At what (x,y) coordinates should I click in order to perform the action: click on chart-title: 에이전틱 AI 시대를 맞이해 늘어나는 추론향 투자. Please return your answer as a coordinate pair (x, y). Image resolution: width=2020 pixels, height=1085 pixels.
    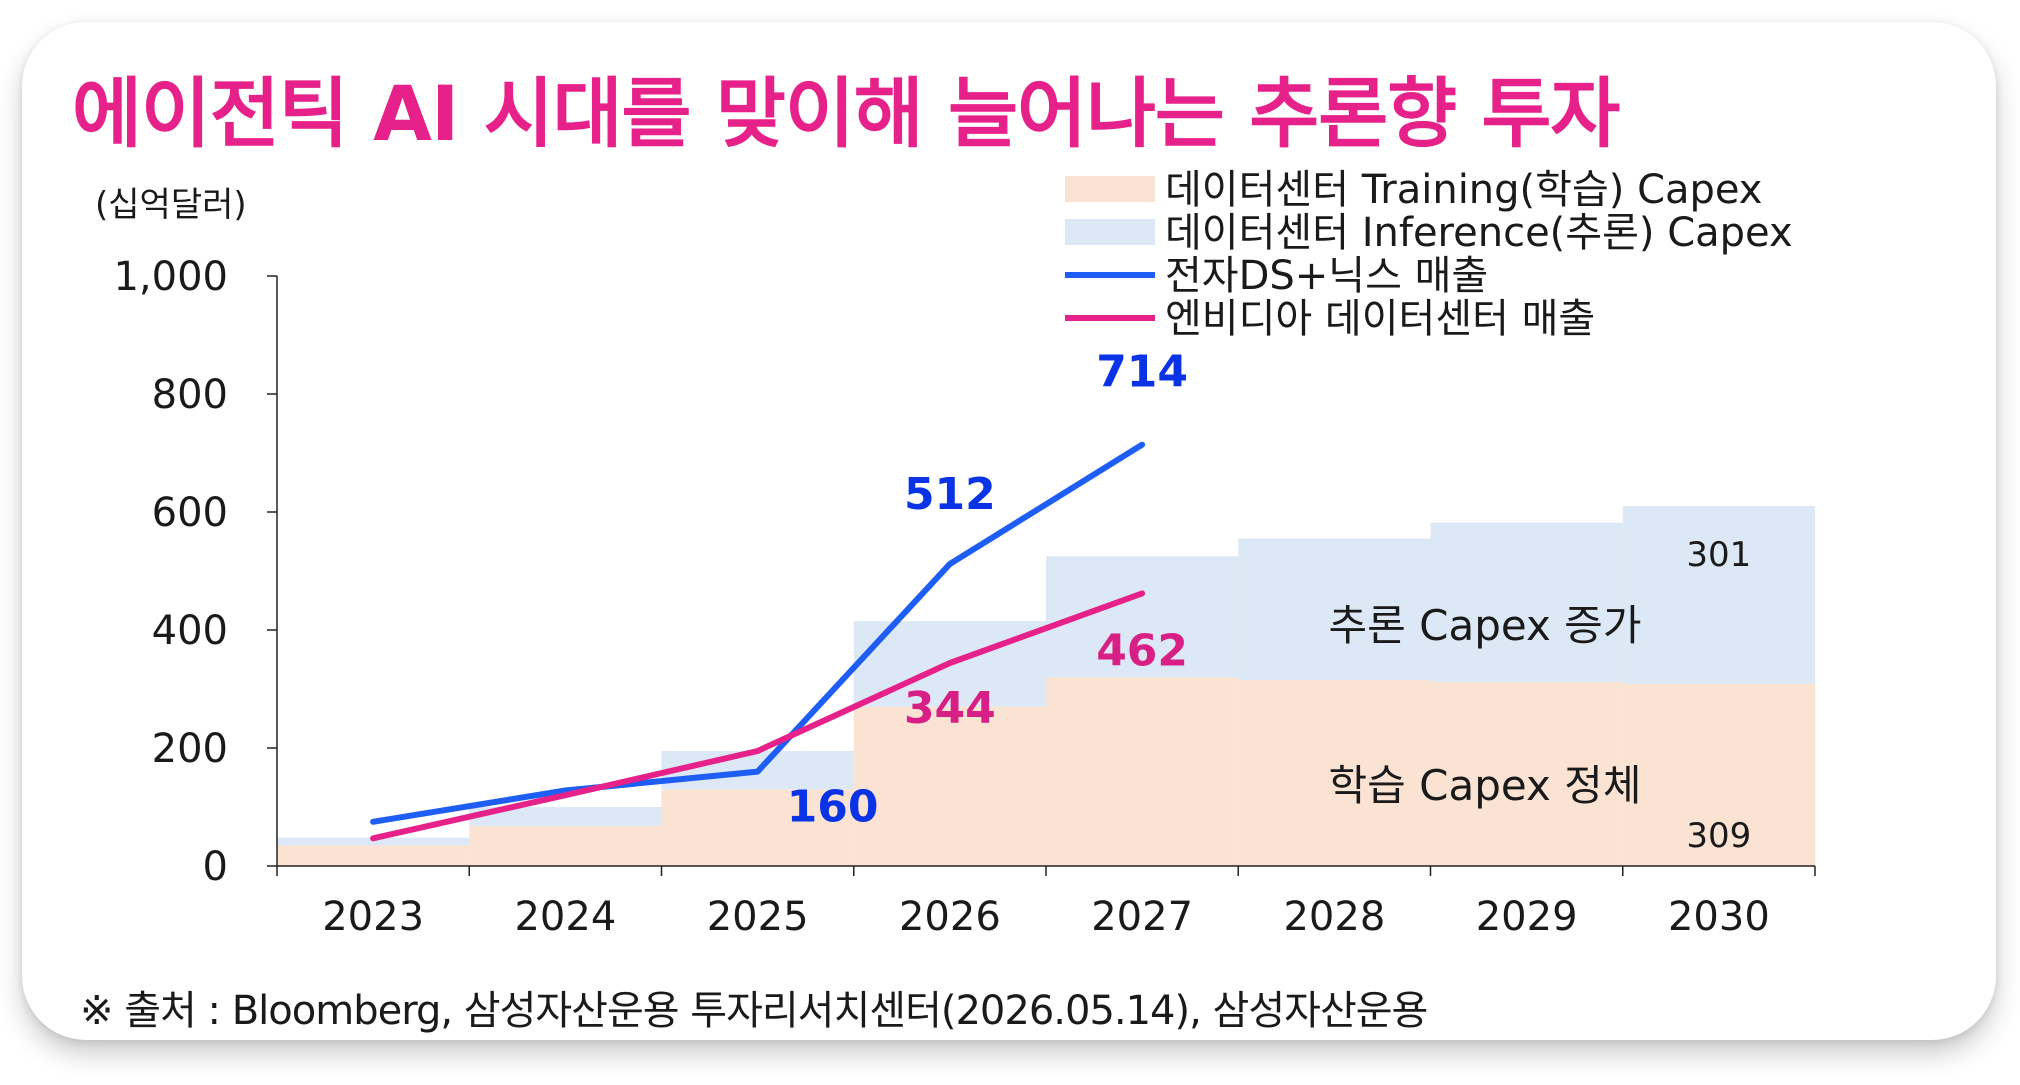
    Looking at the image, I should click on (846, 113).